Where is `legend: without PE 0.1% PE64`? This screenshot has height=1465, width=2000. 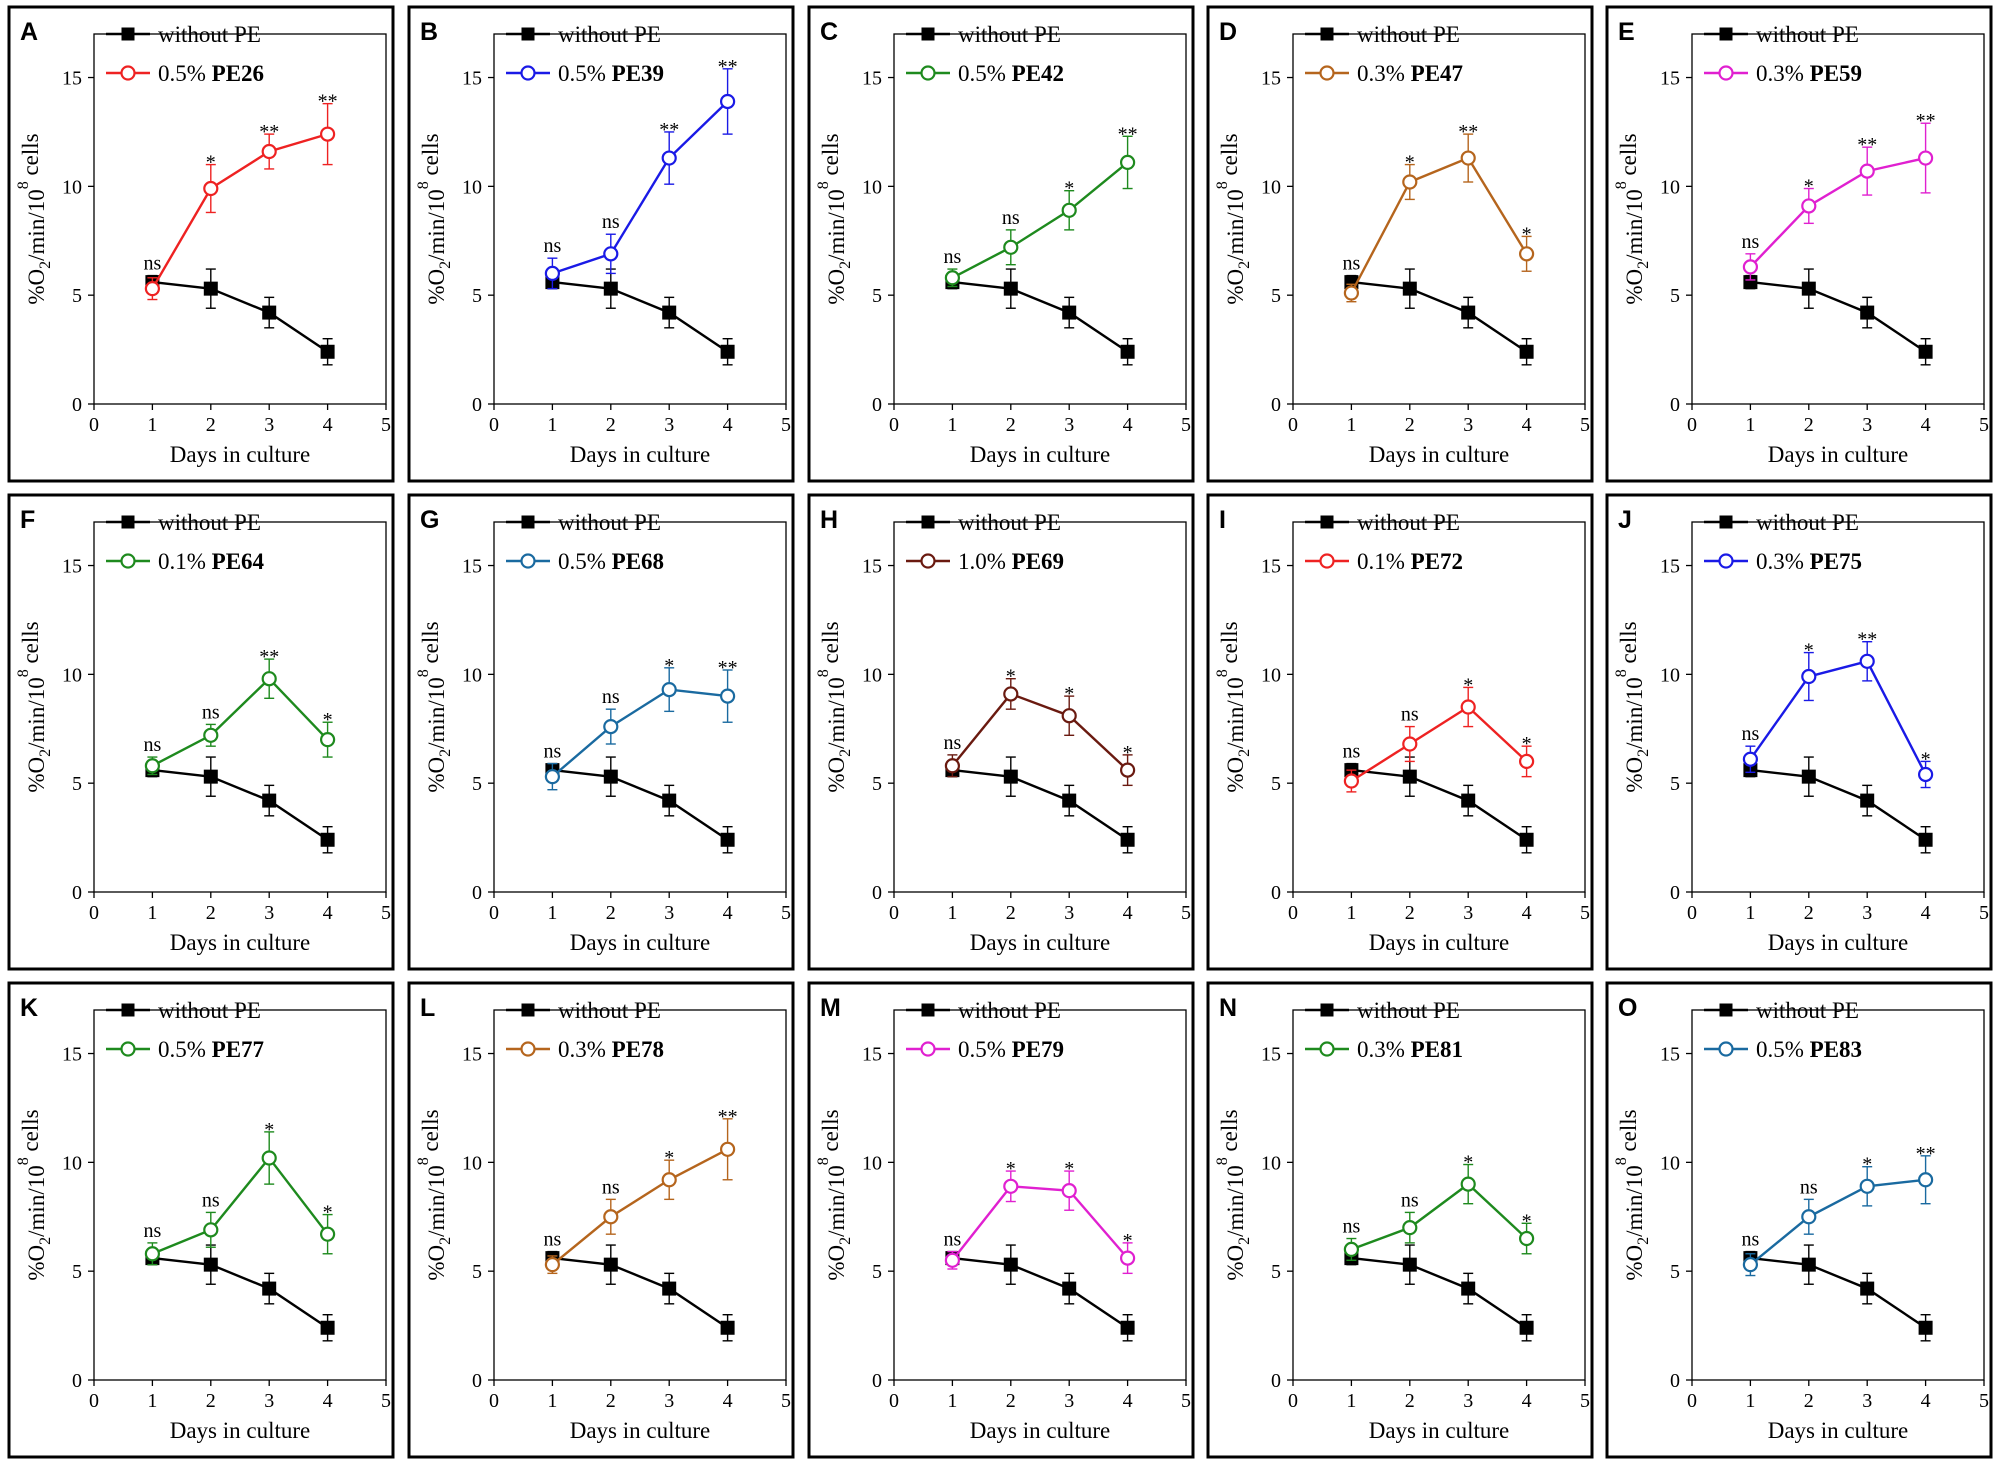
legend: without PE 0.1% PE64 is located at coordinates (185, 542).